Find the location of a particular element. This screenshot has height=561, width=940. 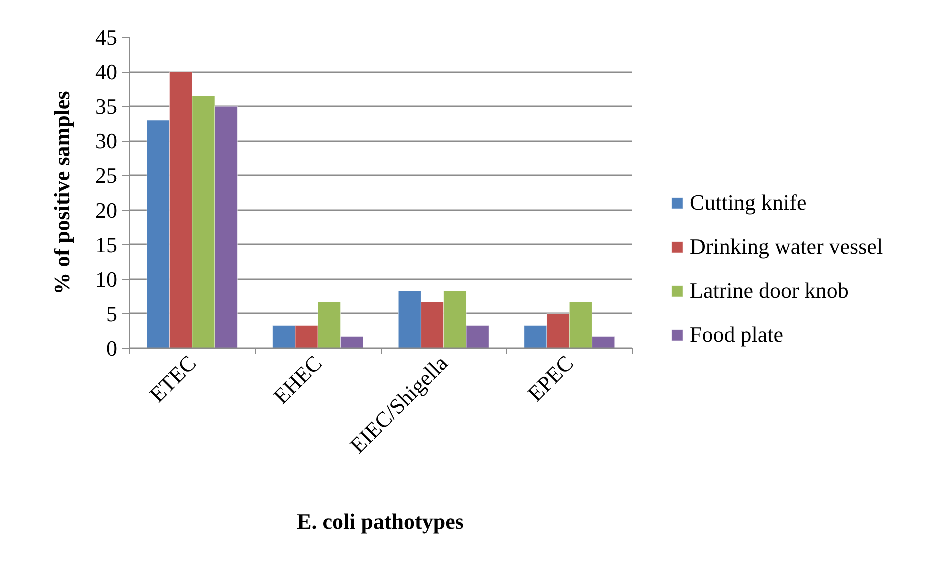

legend-label: Drinking water vessel is located at coordinates (787, 247).